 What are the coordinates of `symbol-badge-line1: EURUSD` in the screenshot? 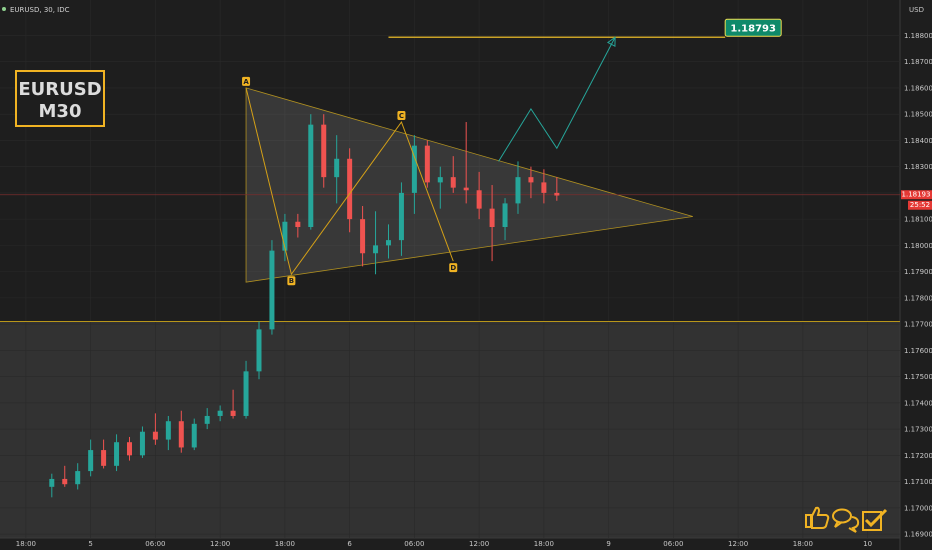 It's located at (59, 89).